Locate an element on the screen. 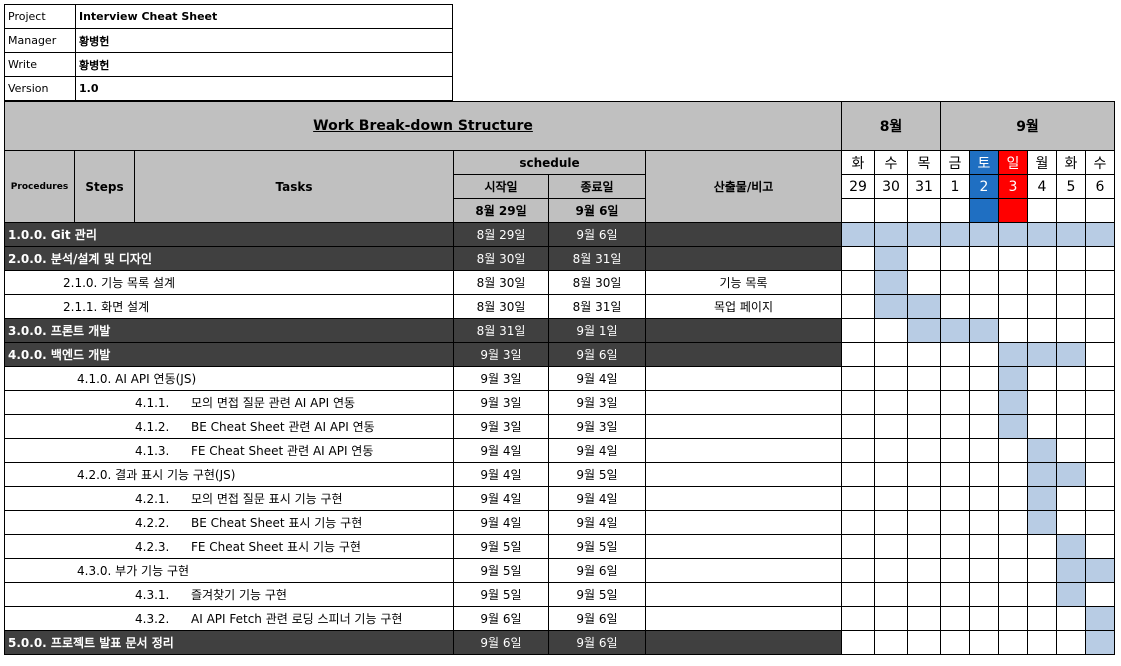 Image resolution: width=1121 pixels, height=666 pixels. wbs-row: 2.1.1. 화면 설계 8월 30일 8월 31일 목업 페이지 is located at coordinates (559, 306).